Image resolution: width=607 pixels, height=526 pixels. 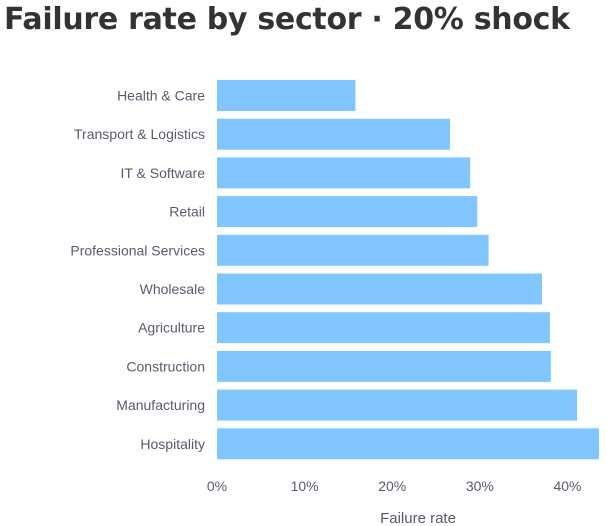 I want to click on bar-transport-logistics, so click(x=334, y=134).